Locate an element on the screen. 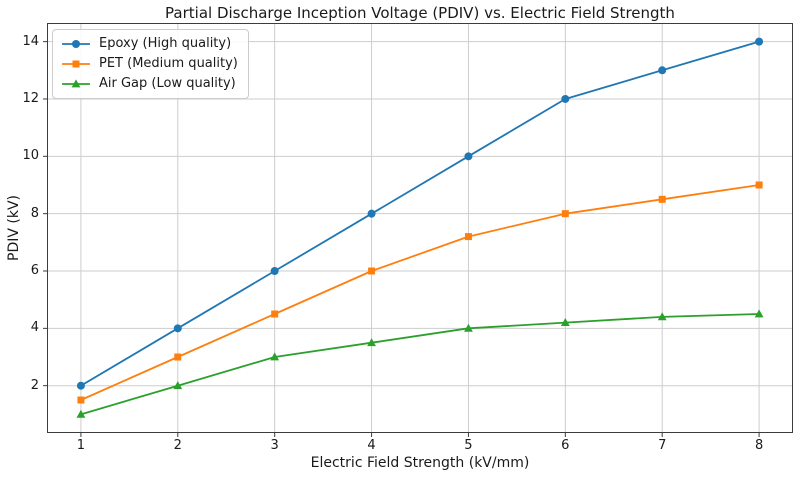 The height and width of the screenshot is (477, 800). y-tick-label: 14 is located at coordinates (30, 41).